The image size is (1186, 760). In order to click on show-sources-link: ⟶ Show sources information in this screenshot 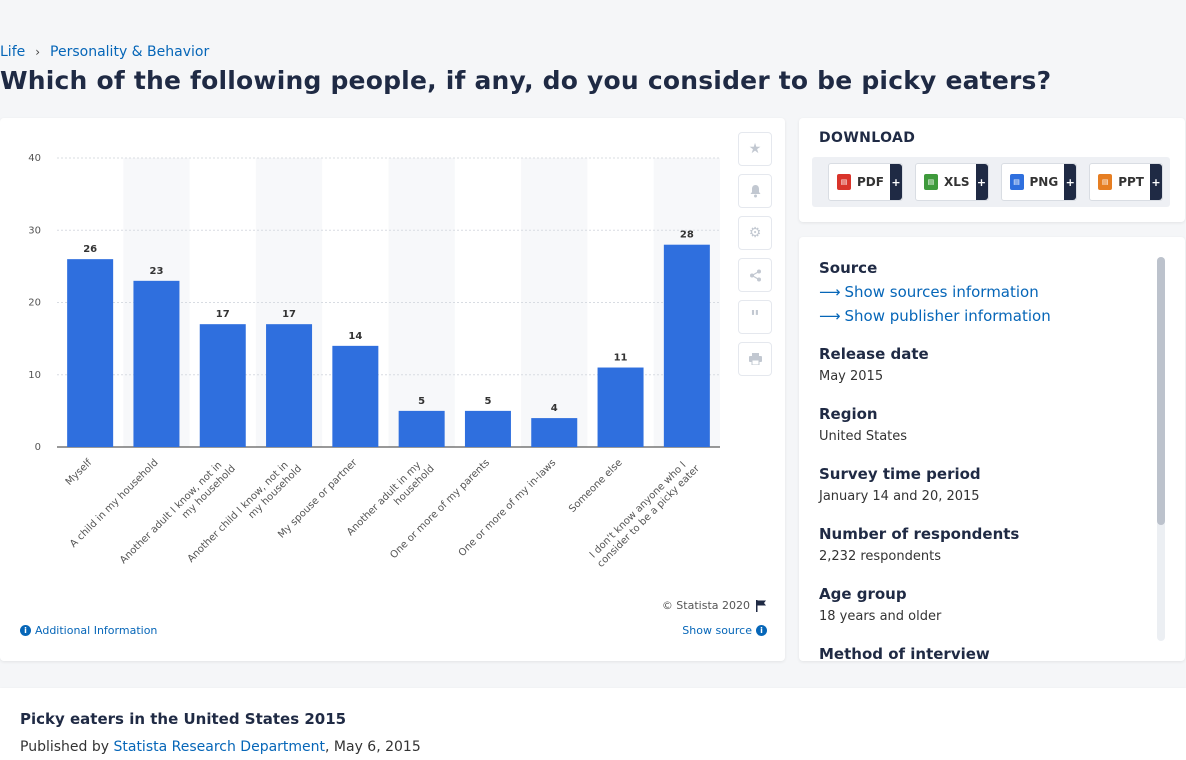, I will do `click(989, 292)`.